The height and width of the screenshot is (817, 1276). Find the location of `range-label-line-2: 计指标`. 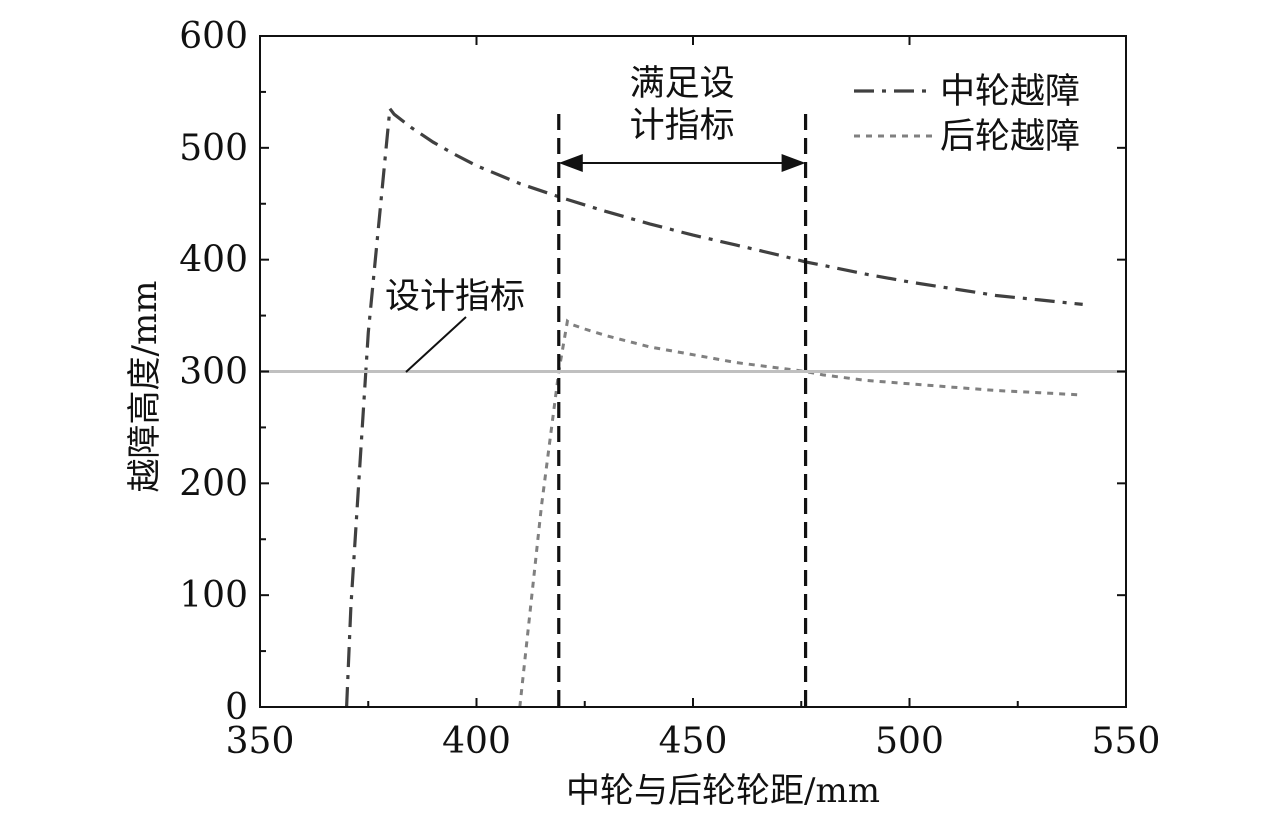

range-label-line-2: 计指标 is located at coordinates (682, 126).